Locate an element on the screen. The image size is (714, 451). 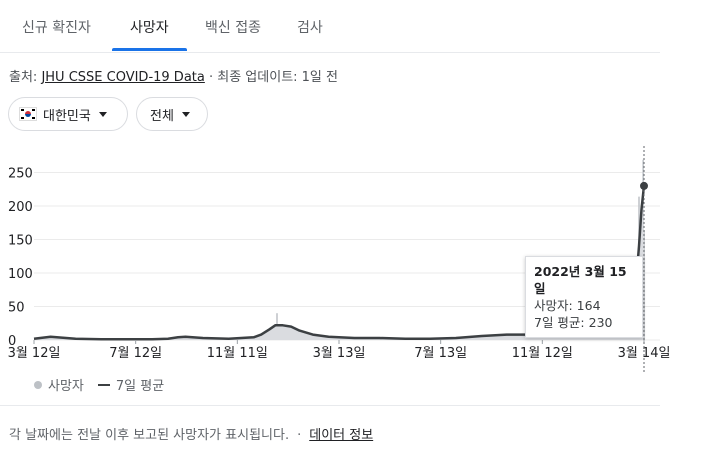
chart-tabs: 신규 확진자 사망자 백신 접종 검사 is located at coordinates (330, 26).